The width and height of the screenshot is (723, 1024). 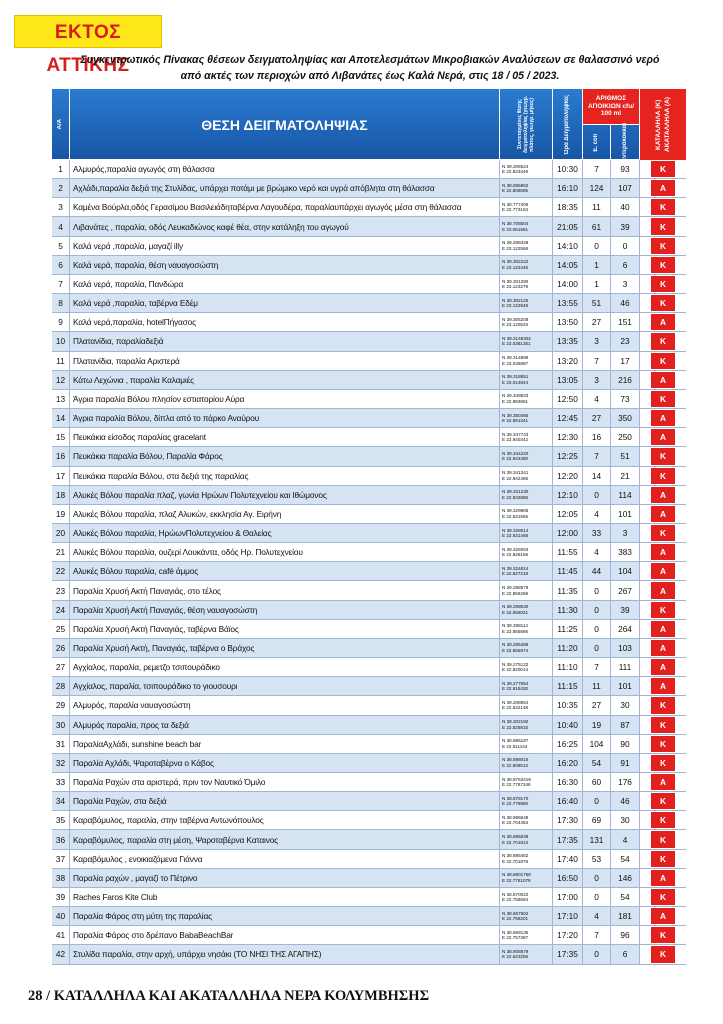 What do you see at coordinates (515, 210) in the screenshot?
I see `coord-e: E 22.773184` at bounding box center [515, 210].